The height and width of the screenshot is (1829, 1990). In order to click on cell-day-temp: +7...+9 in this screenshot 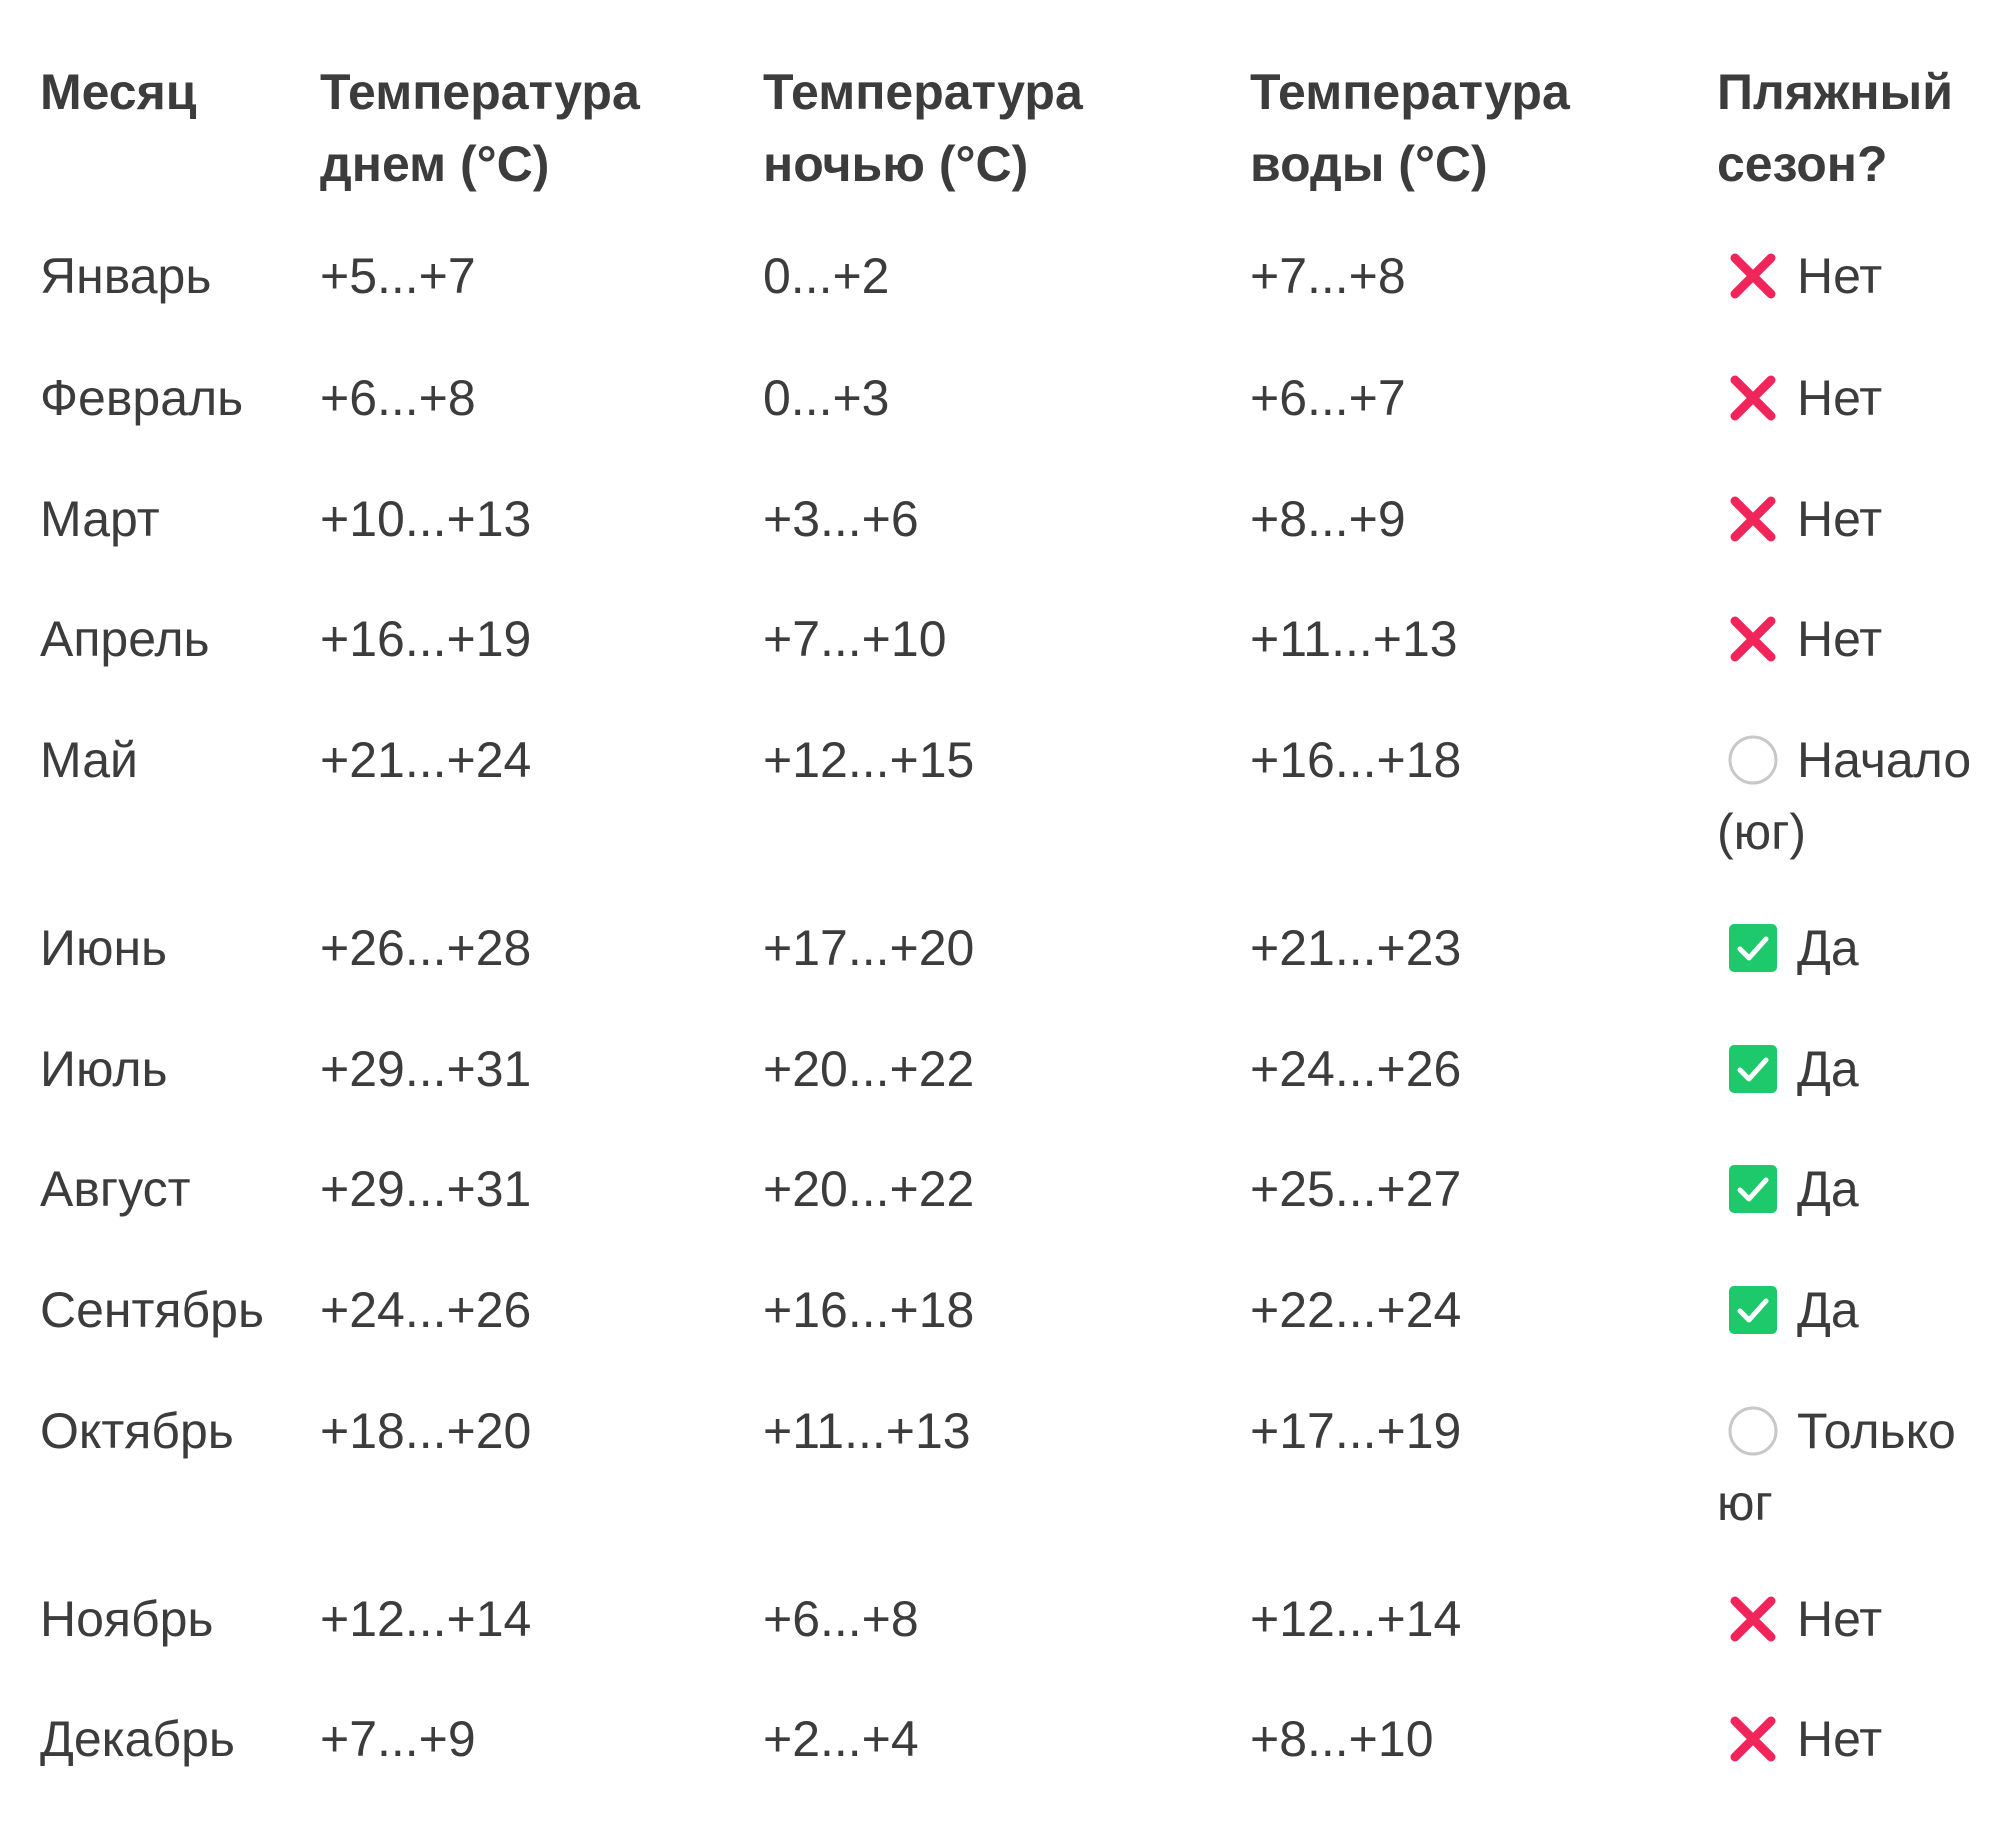, I will do `click(398, 1739)`.